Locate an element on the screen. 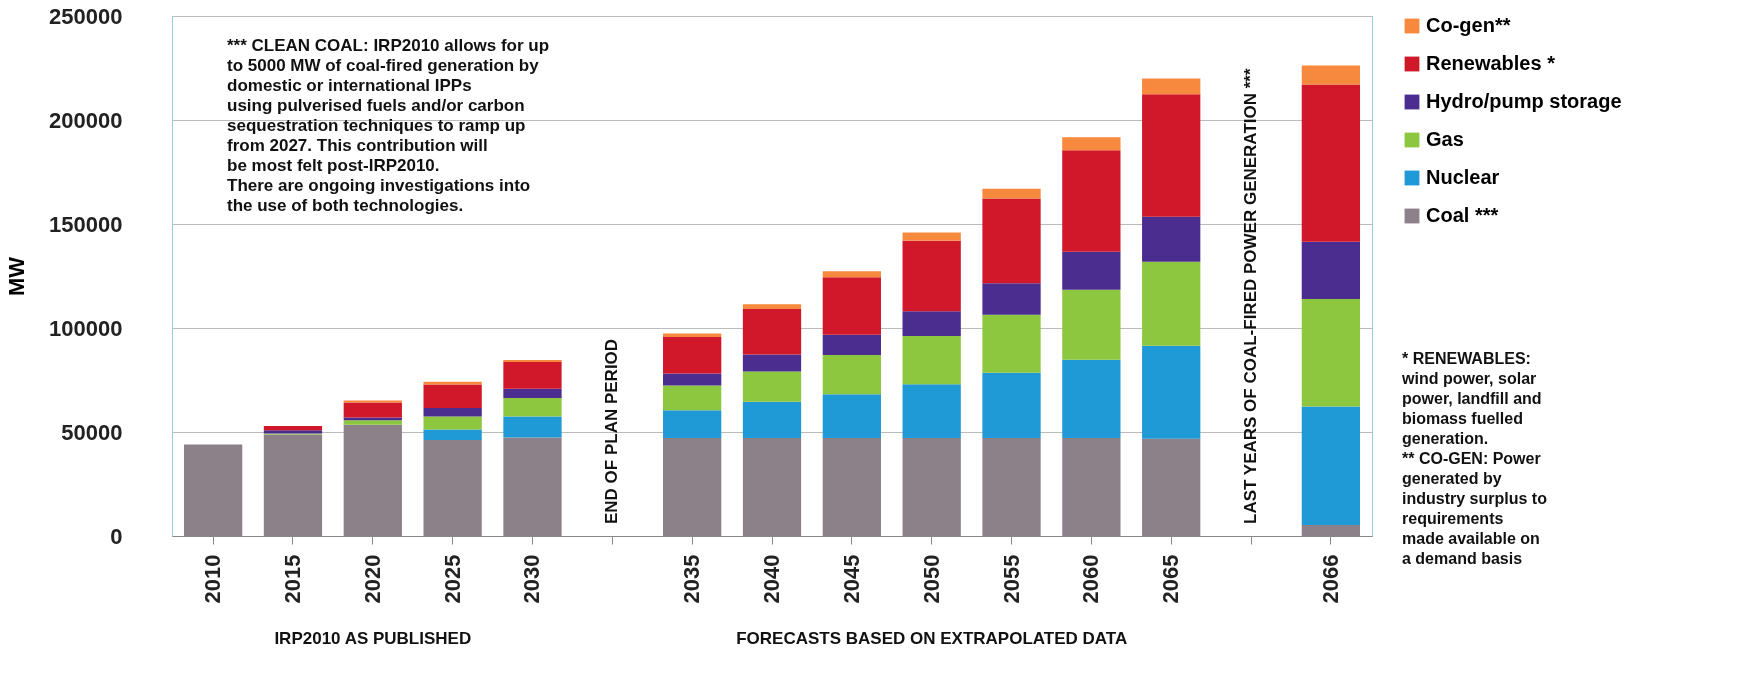  annotation: LAST YEARS OF COAL-FIRED POWER GENERATION *** is located at coordinates (1251, 296).